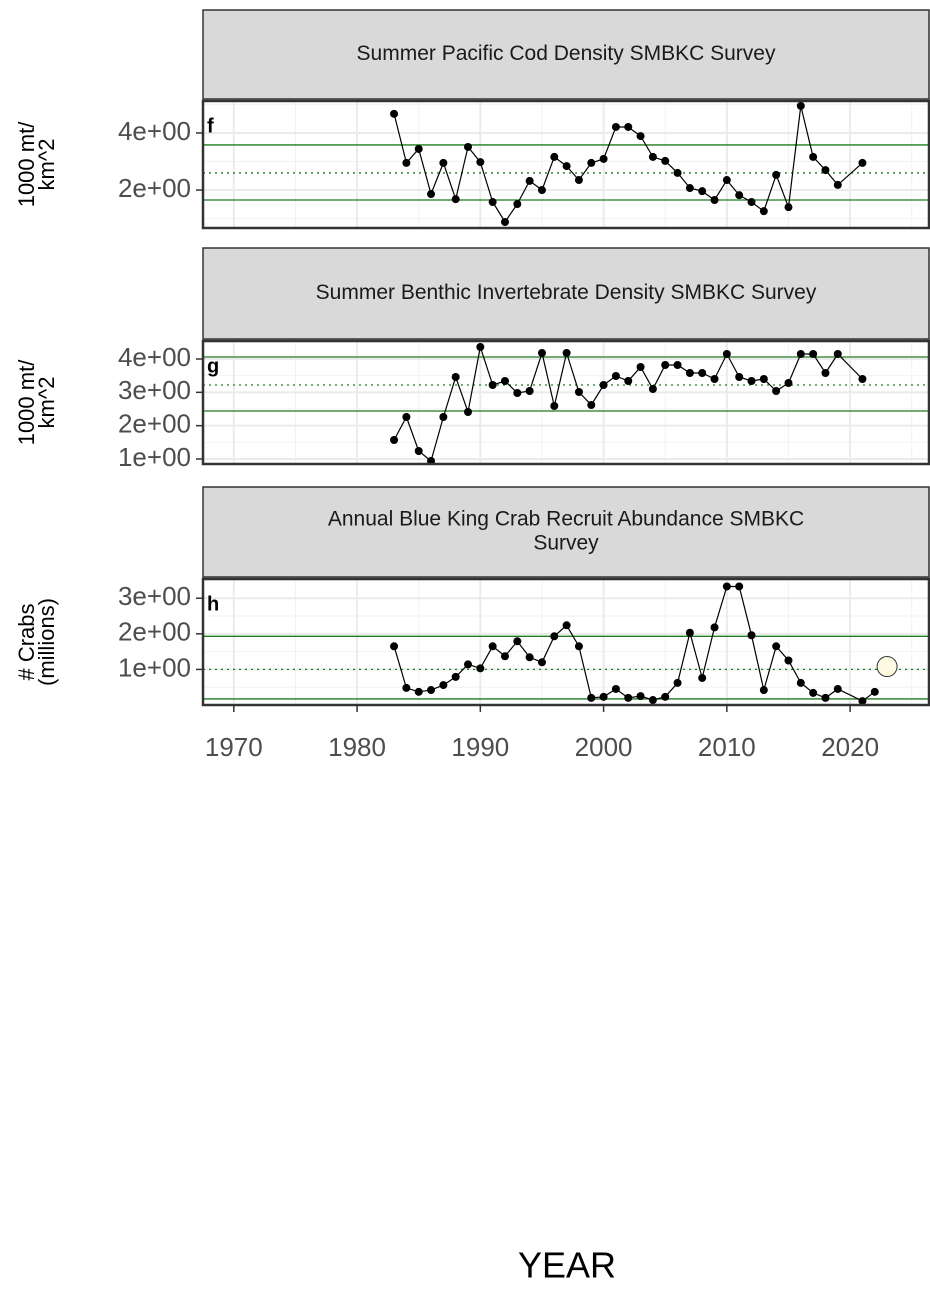 The image size is (930, 1289). I want to click on x-tick-label: 1990, so click(480, 747).